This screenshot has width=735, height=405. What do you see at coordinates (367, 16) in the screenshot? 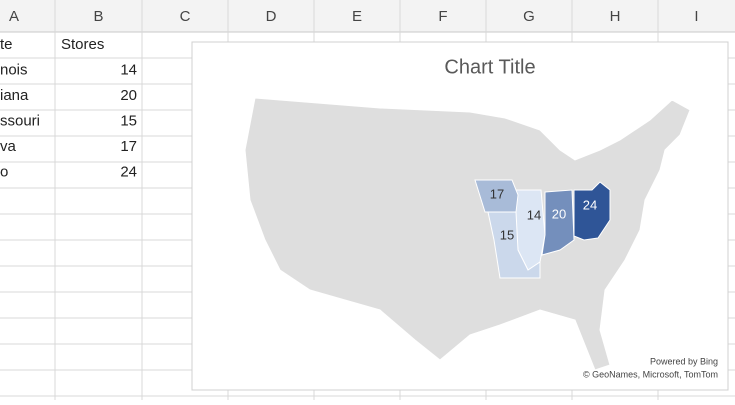
I see `column-header-bar` at bounding box center [367, 16].